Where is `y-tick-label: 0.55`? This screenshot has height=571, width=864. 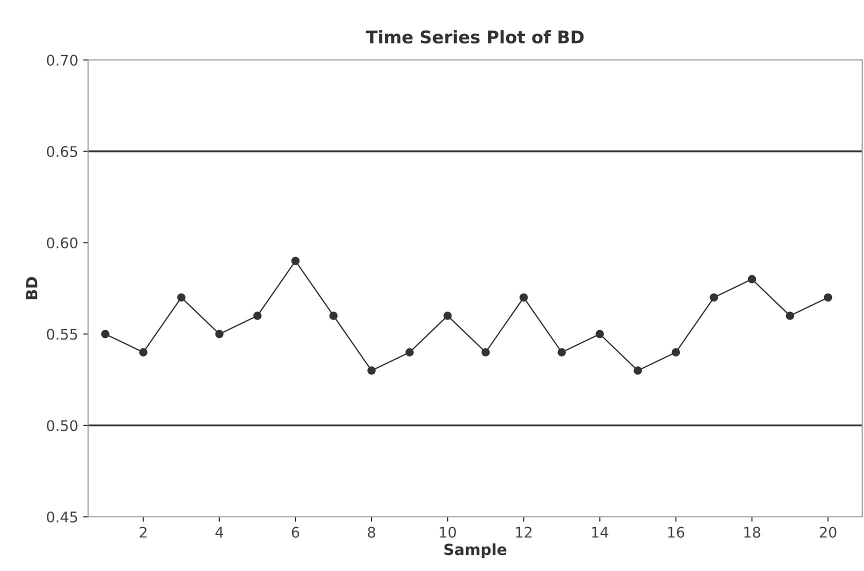
y-tick-label: 0.55 is located at coordinates (62, 334).